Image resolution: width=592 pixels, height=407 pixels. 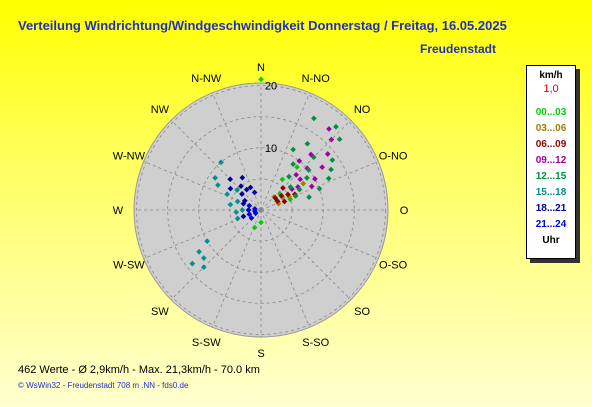 What do you see at coordinates (271, 118) in the screenshot?
I see `ring-labels: 10 20` at bounding box center [271, 118].